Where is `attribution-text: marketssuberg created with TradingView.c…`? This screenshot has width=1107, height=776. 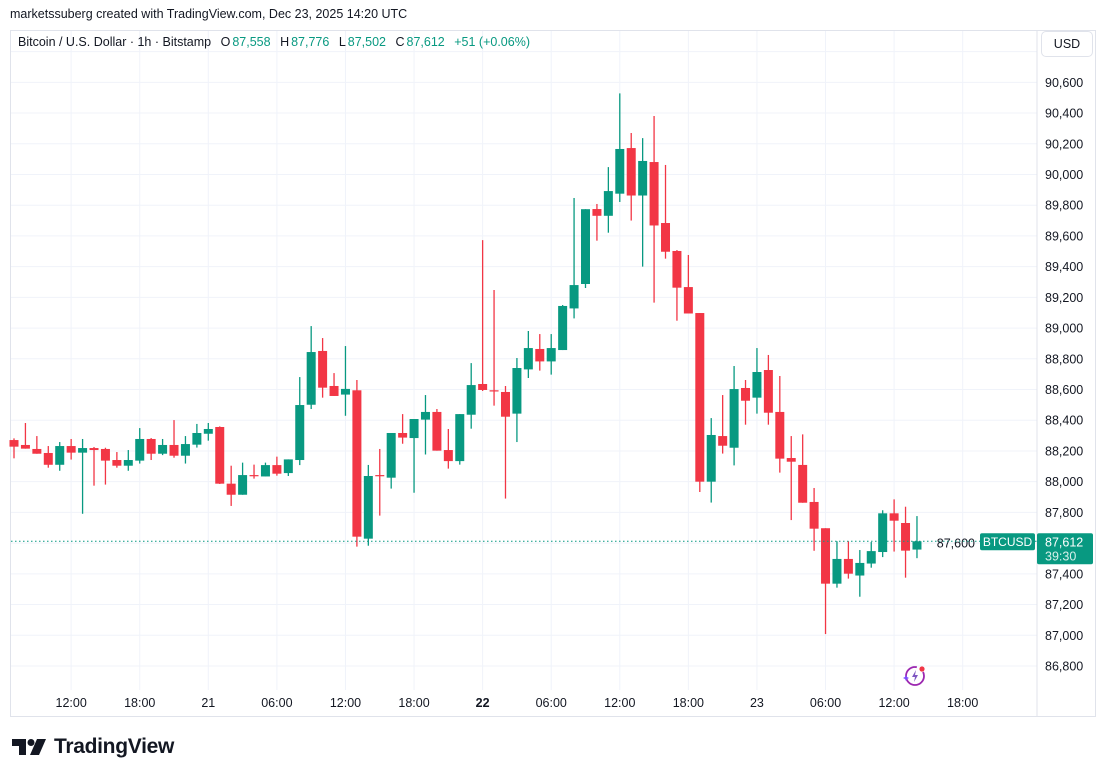 attribution-text: marketssuberg created with TradingView.c… is located at coordinates (209, 14).